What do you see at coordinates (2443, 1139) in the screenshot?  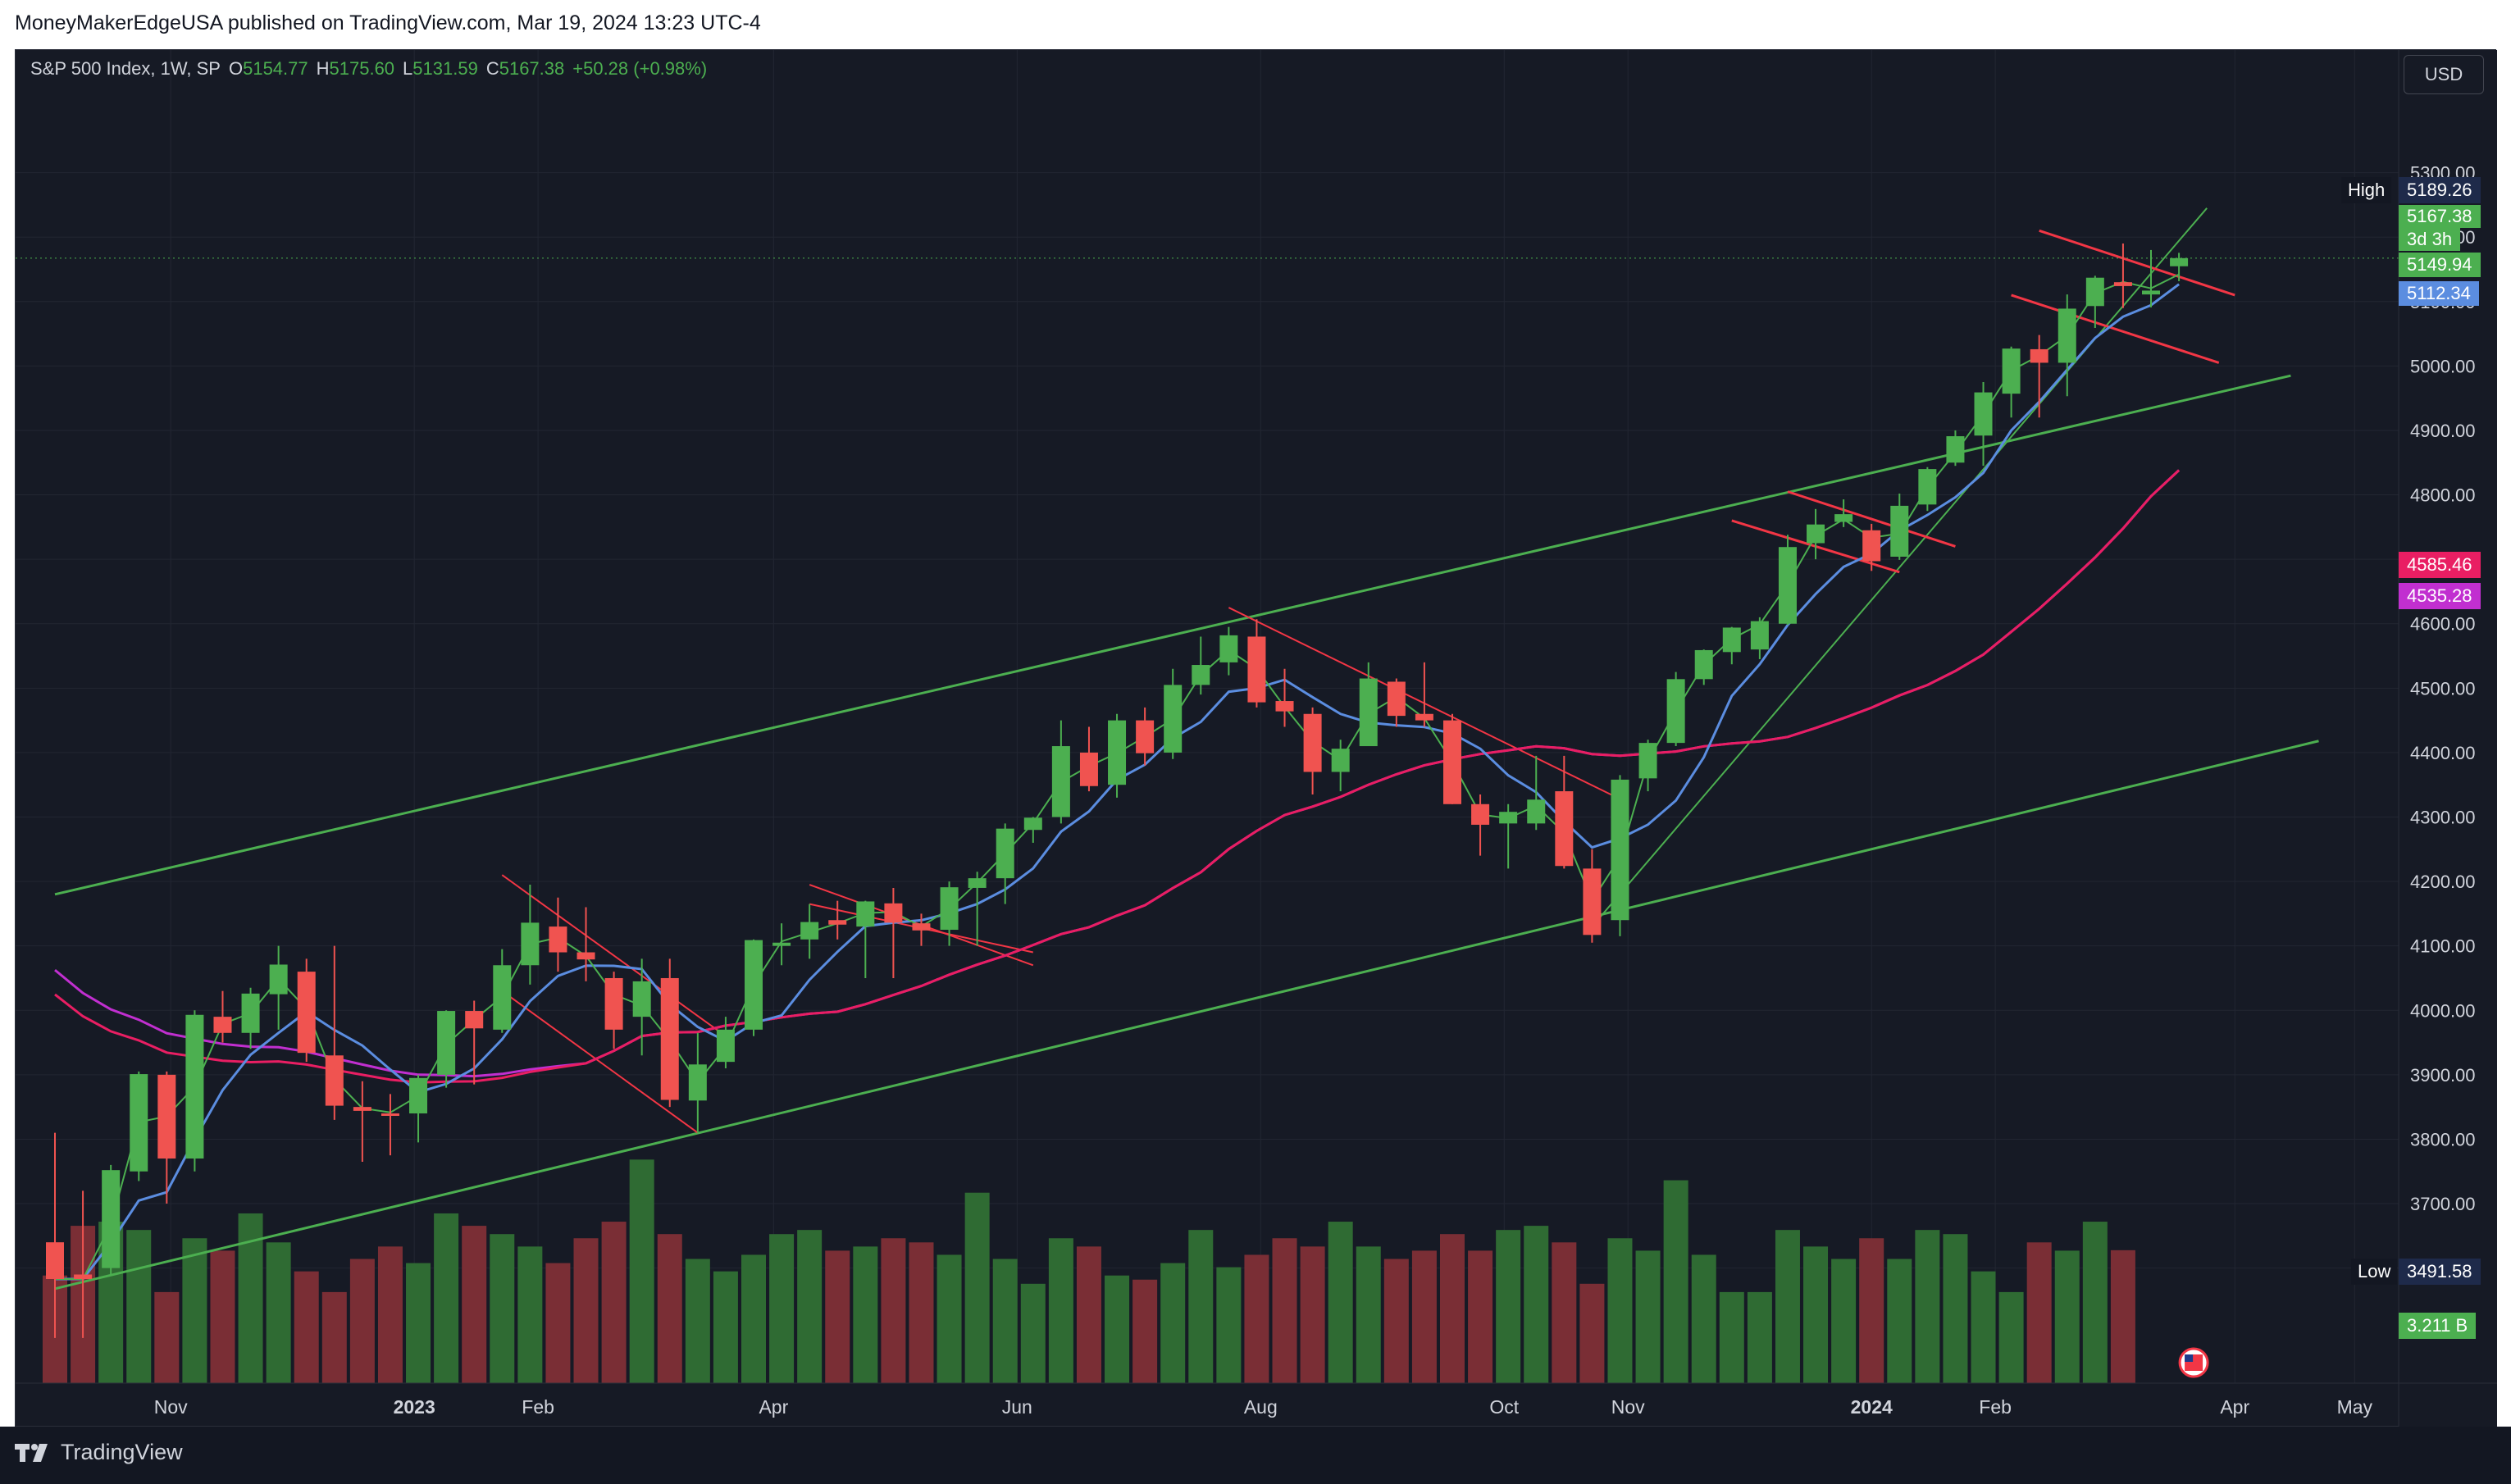 I see `price-tick-label: 3800.00` at bounding box center [2443, 1139].